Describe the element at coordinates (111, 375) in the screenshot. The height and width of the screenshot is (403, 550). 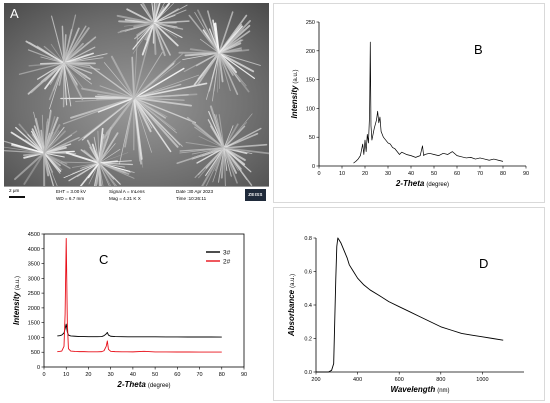
I see `x-tick-label: 30` at that location.